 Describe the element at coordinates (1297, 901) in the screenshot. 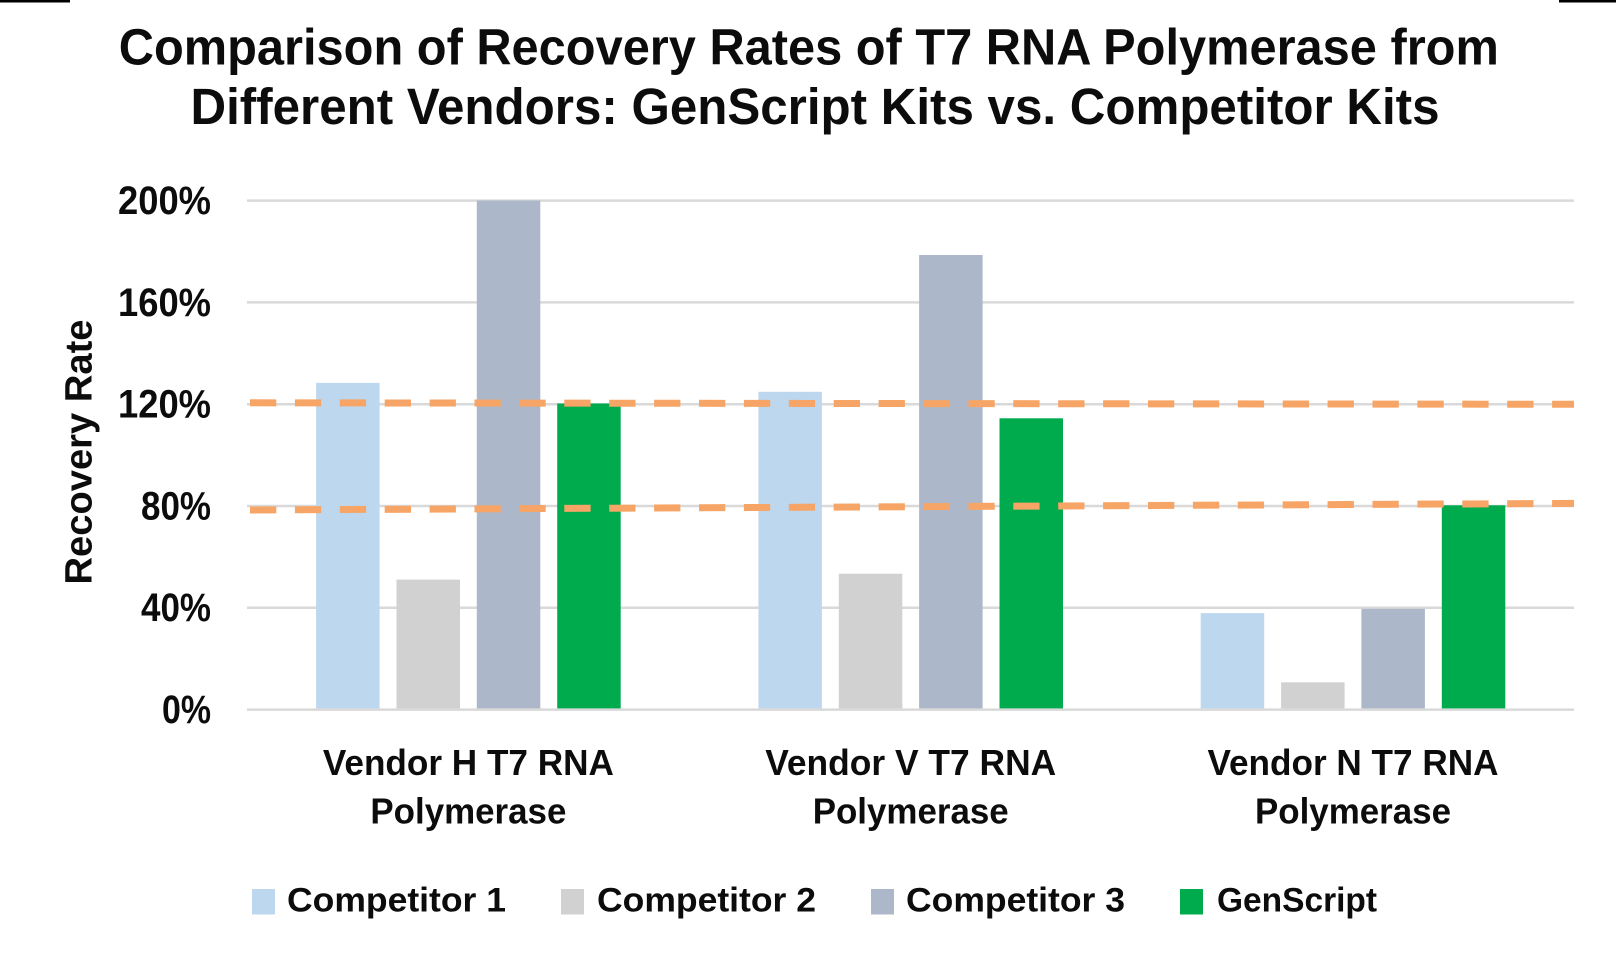

I see `svg-text: GenScript` at that location.